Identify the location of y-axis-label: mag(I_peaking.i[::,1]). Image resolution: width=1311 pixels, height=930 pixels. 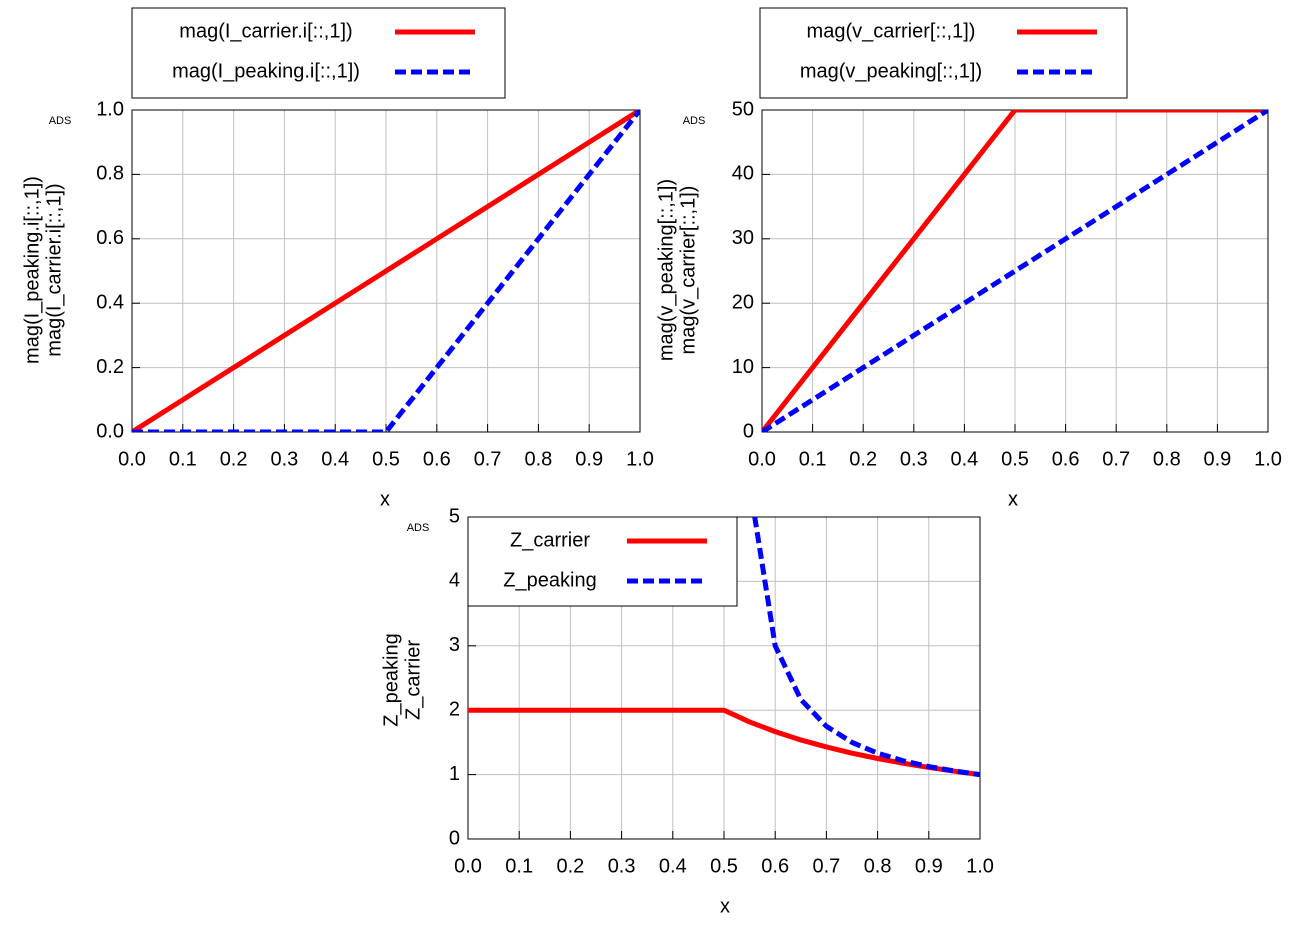
(32, 270).